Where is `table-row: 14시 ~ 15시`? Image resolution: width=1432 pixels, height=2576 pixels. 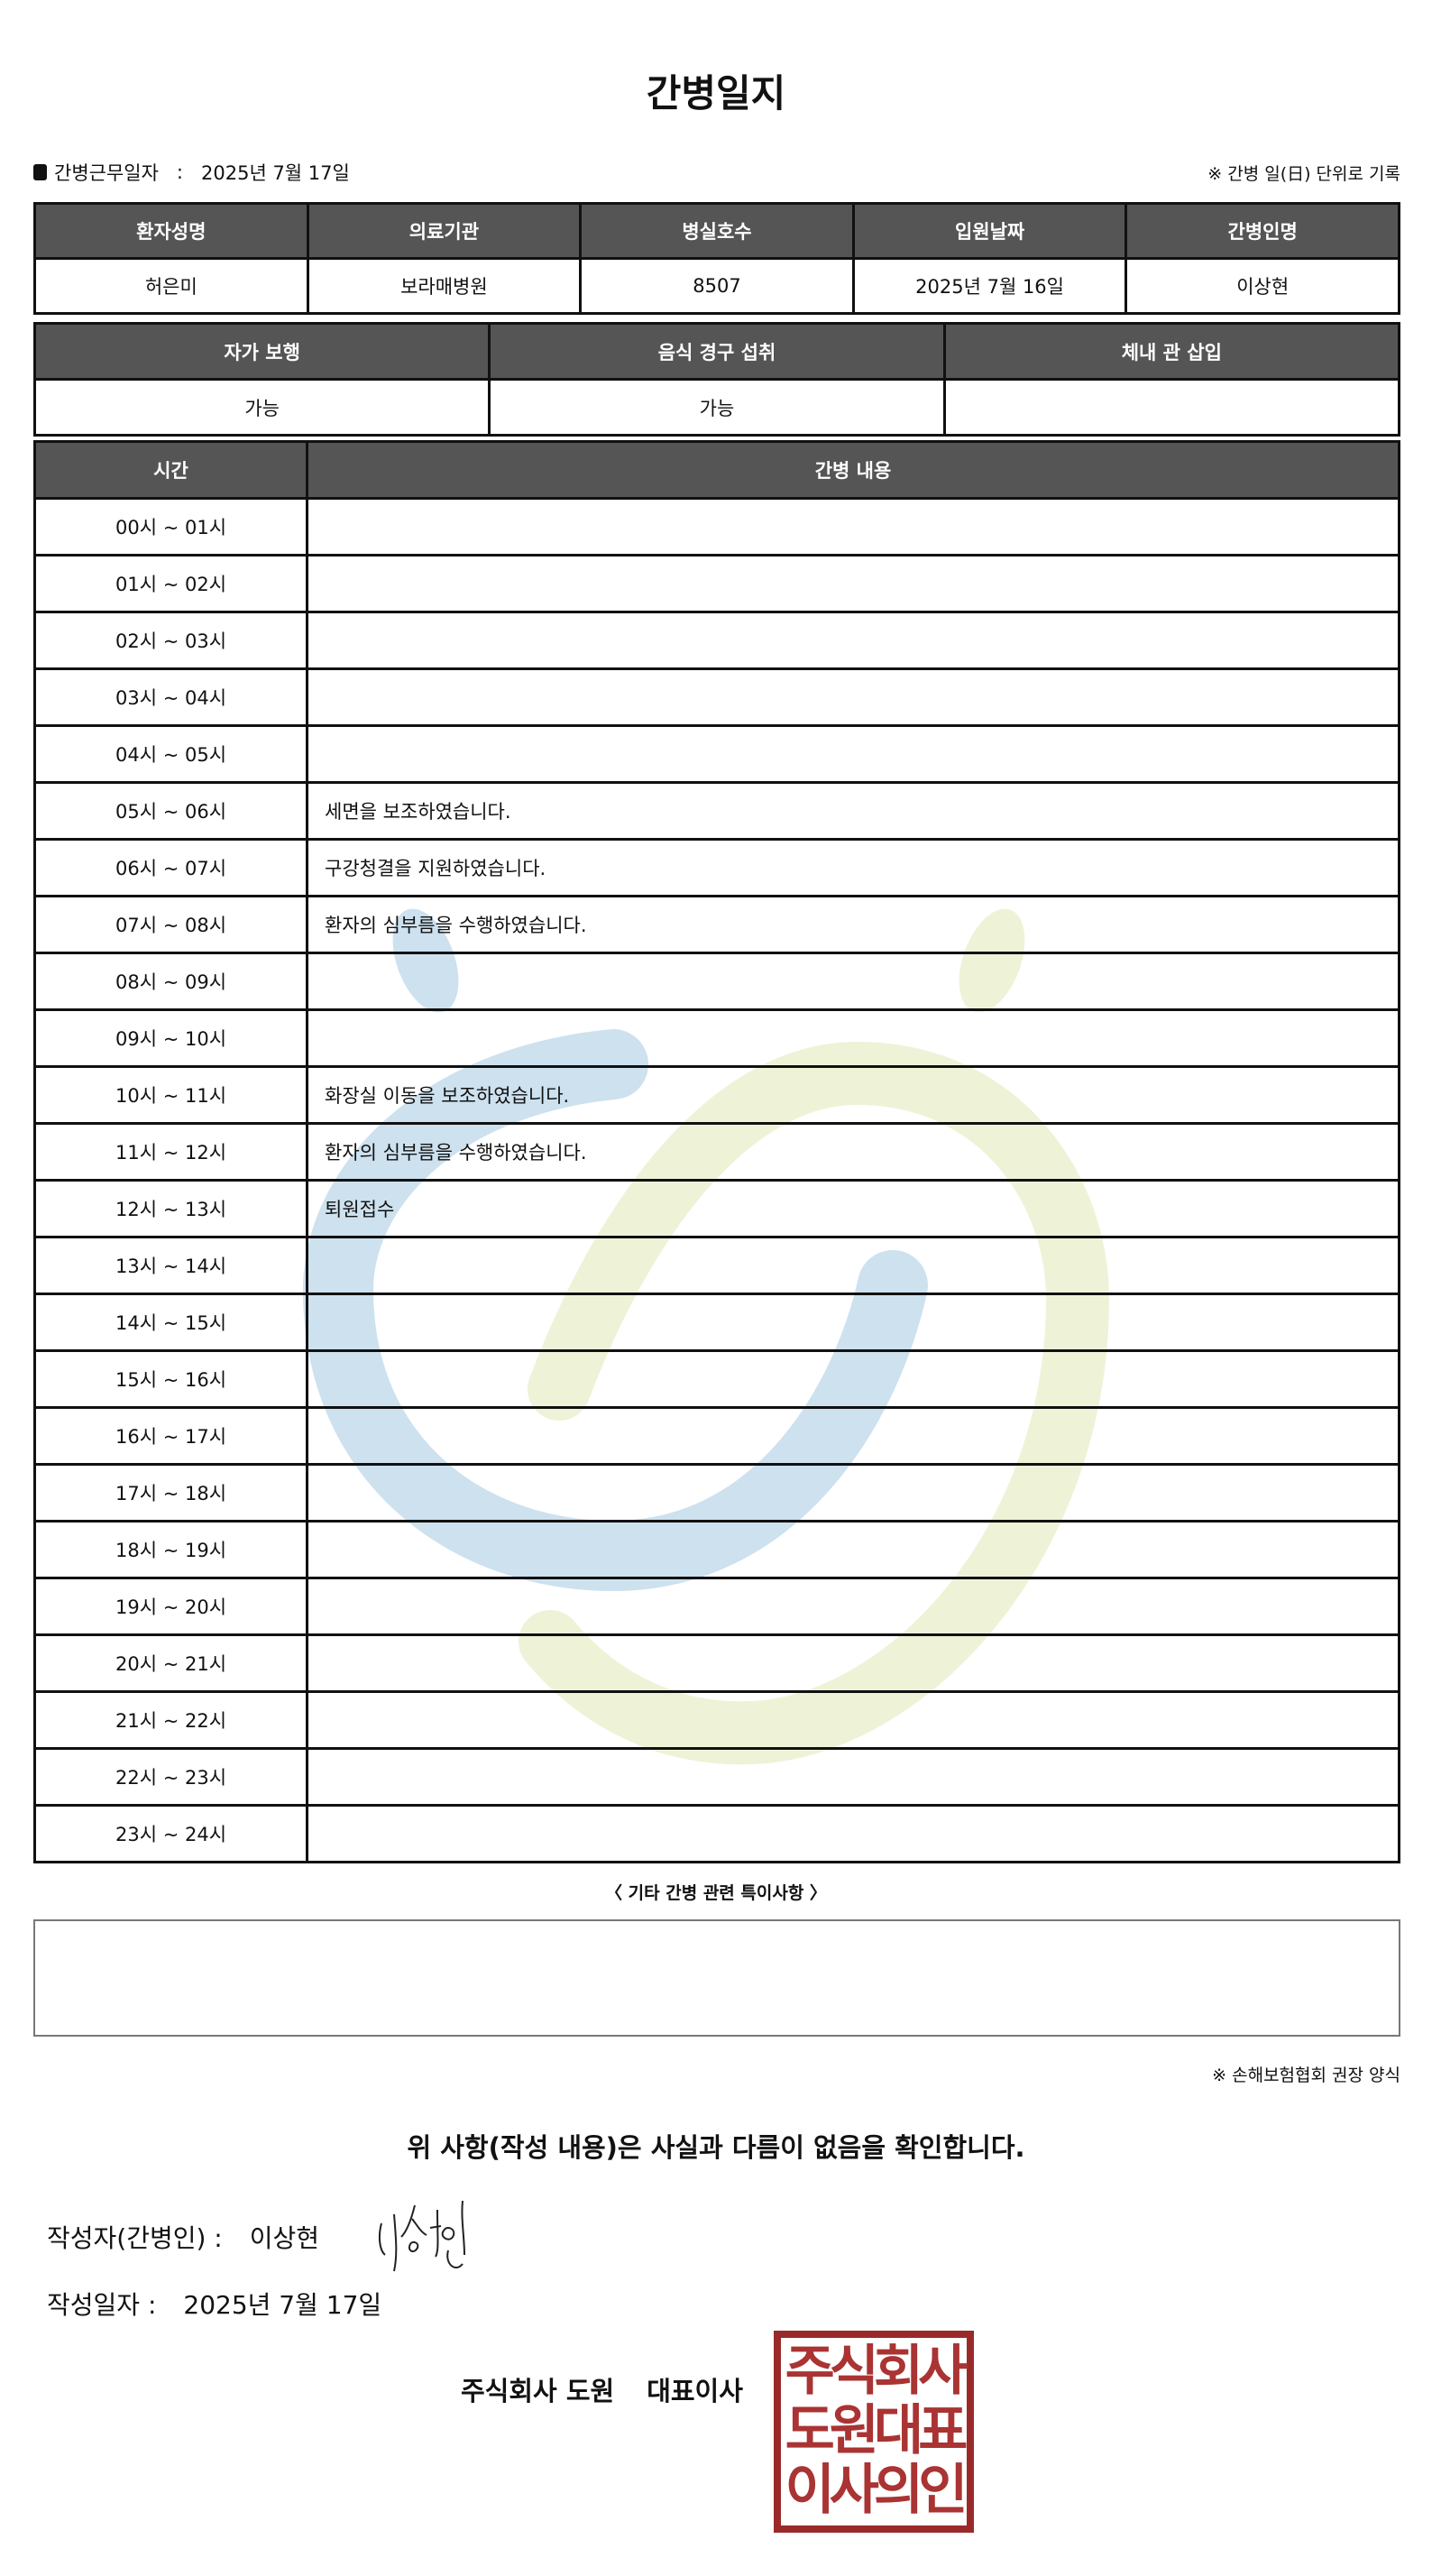
table-row: 14시 ~ 15시 is located at coordinates (717, 1322).